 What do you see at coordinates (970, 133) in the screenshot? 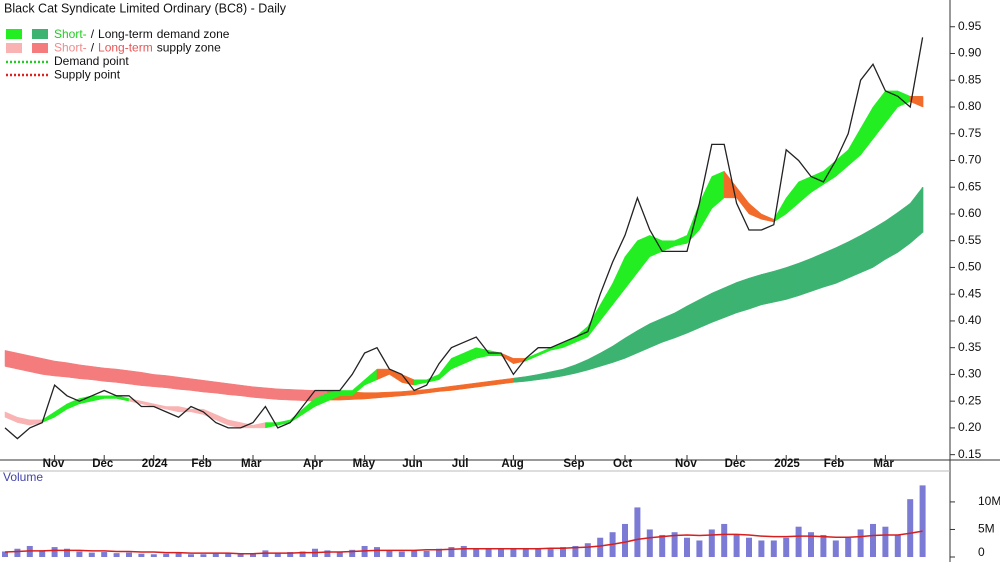
I see `y-tick-label: 0.75` at bounding box center [970, 133].